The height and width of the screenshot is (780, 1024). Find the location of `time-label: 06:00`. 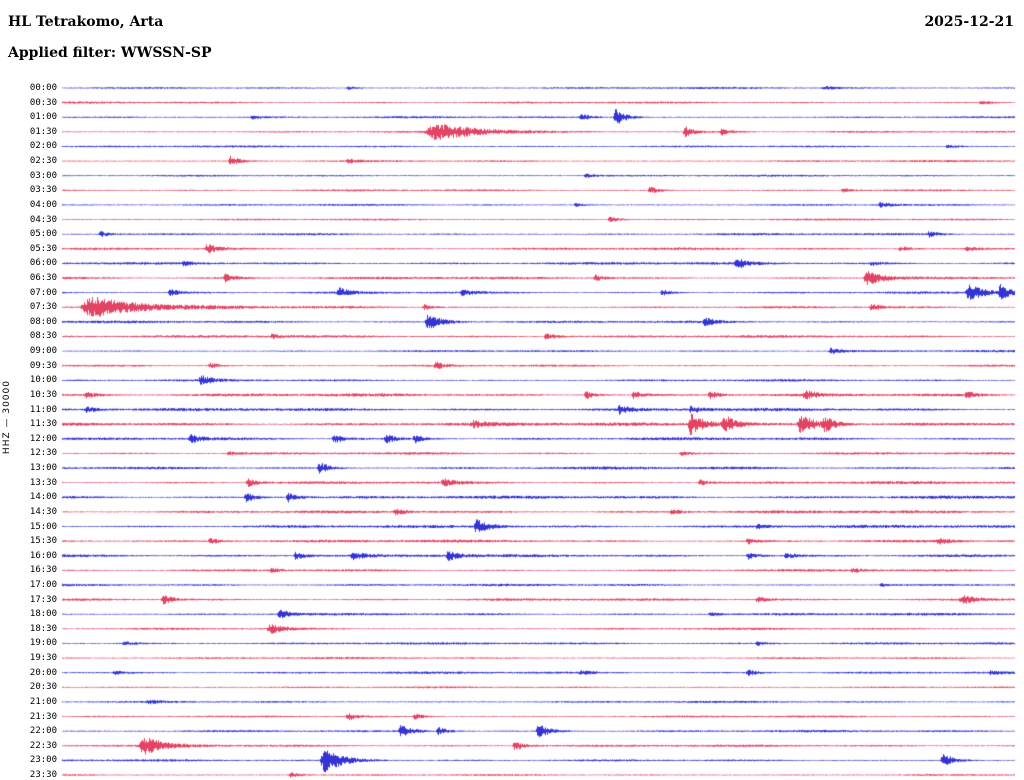

time-label: 06:00 is located at coordinates (43, 263).